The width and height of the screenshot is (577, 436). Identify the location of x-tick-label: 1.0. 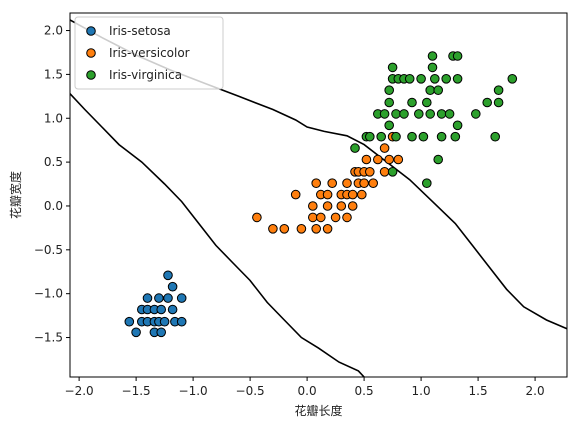
(421, 391).